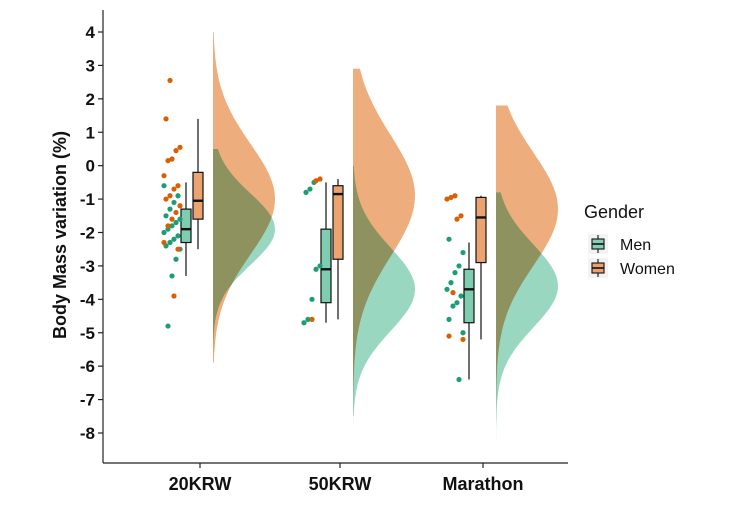  Describe the element at coordinates (91, 32) in the screenshot. I see `y-tick-label: 4` at that location.